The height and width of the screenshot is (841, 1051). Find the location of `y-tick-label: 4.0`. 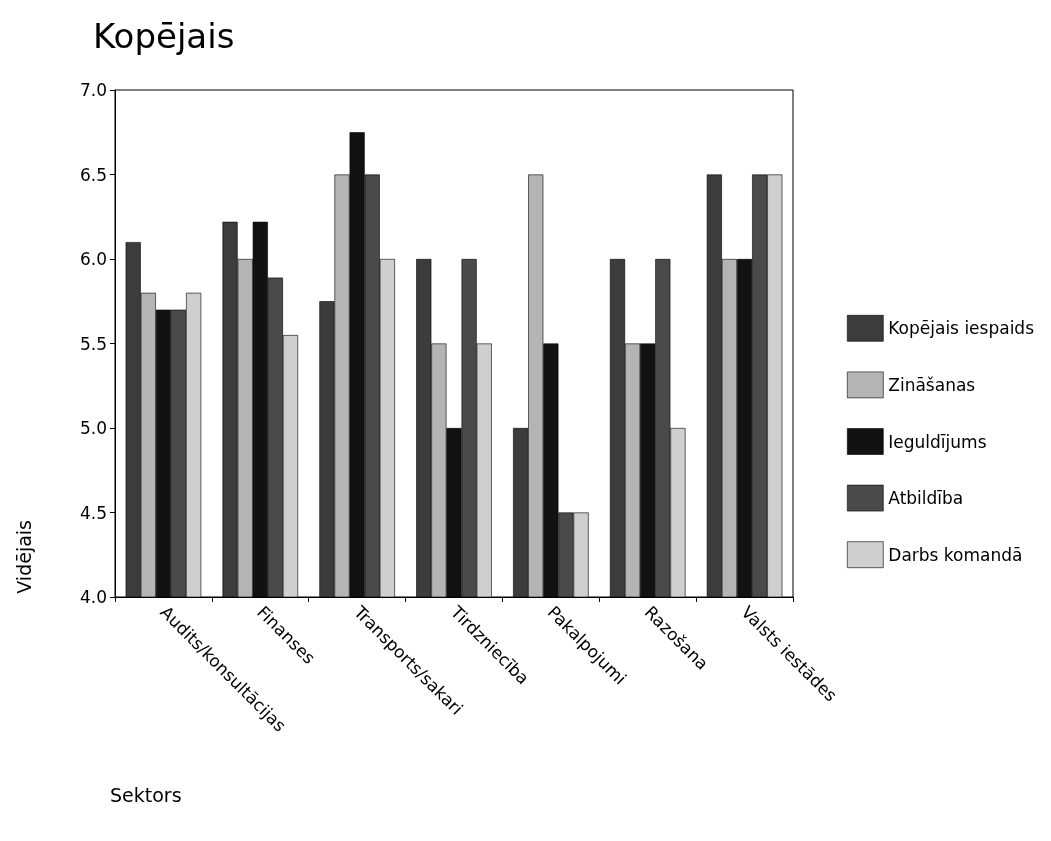

y-tick-label: 4.0 is located at coordinates (93, 597).